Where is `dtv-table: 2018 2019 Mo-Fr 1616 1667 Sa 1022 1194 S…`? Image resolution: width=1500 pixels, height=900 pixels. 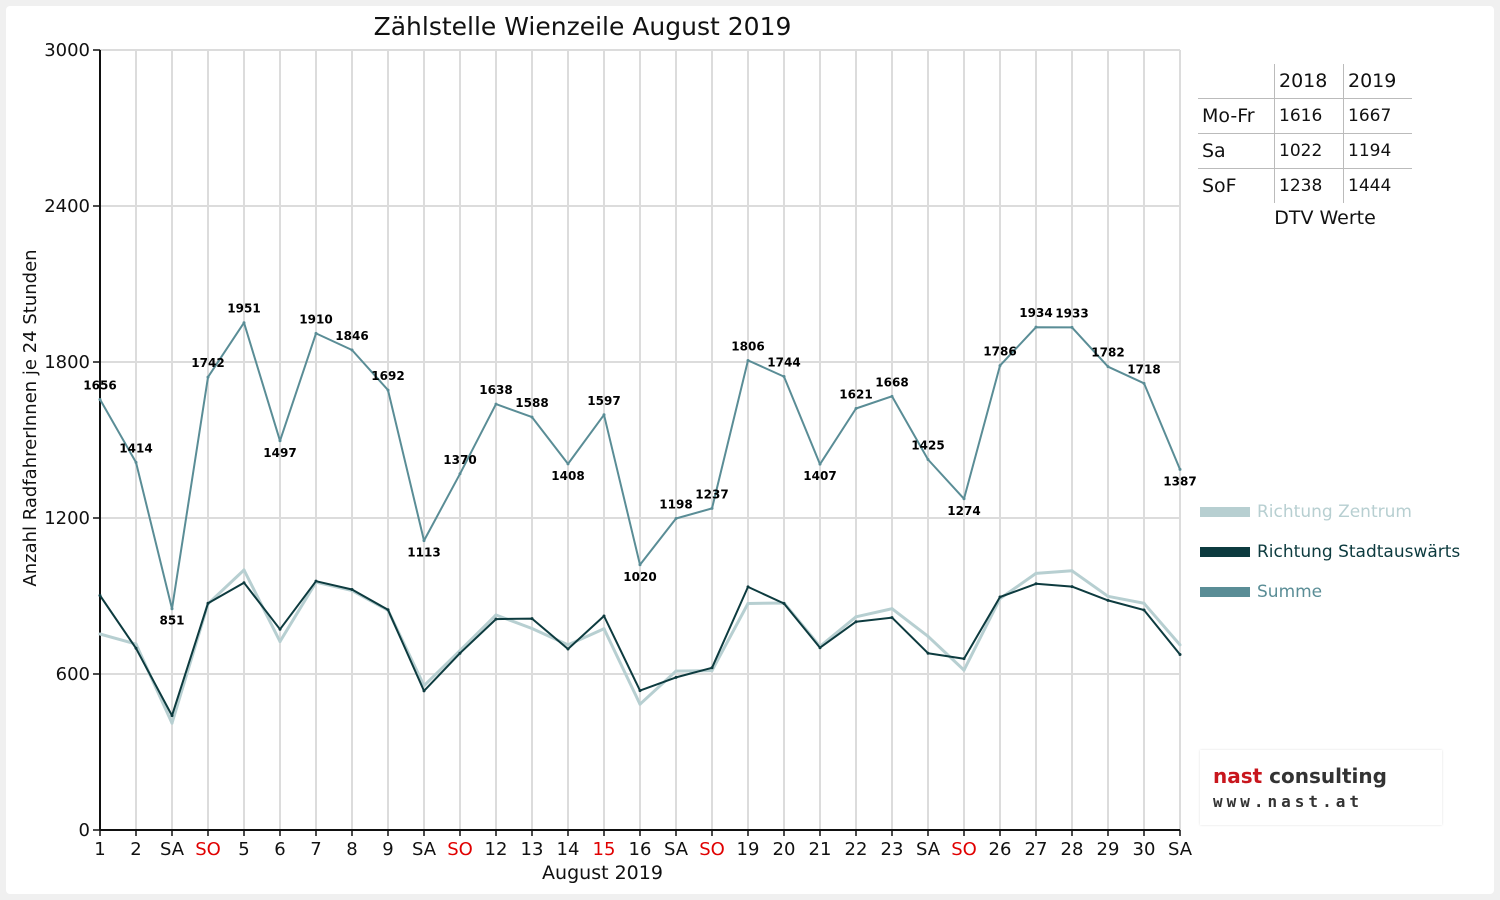 dtv-table: 2018 2019 Mo-Fr 1616 1667 Sa 1022 1194 S… is located at coordinates (1305, 146).